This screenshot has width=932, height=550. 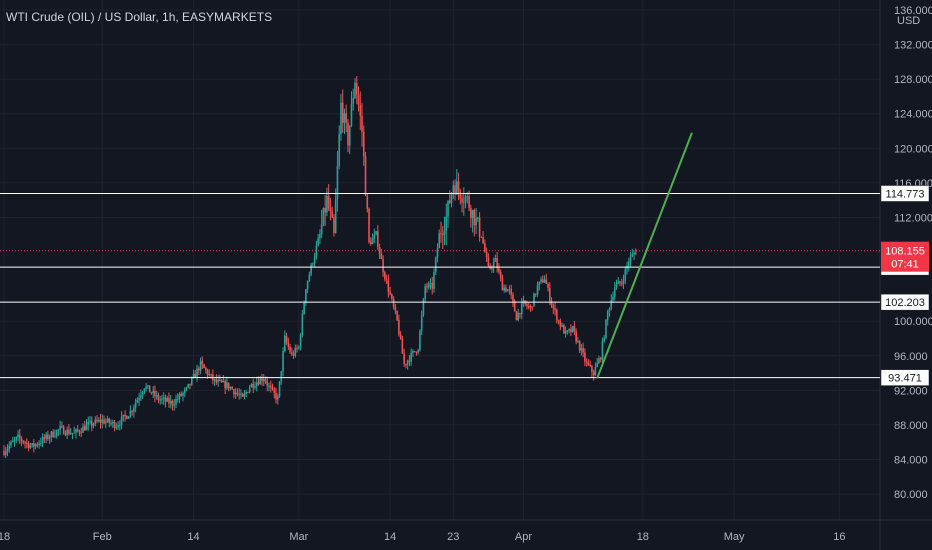 I want to click on time-tick-label: 18, so click(x=5, y=537).